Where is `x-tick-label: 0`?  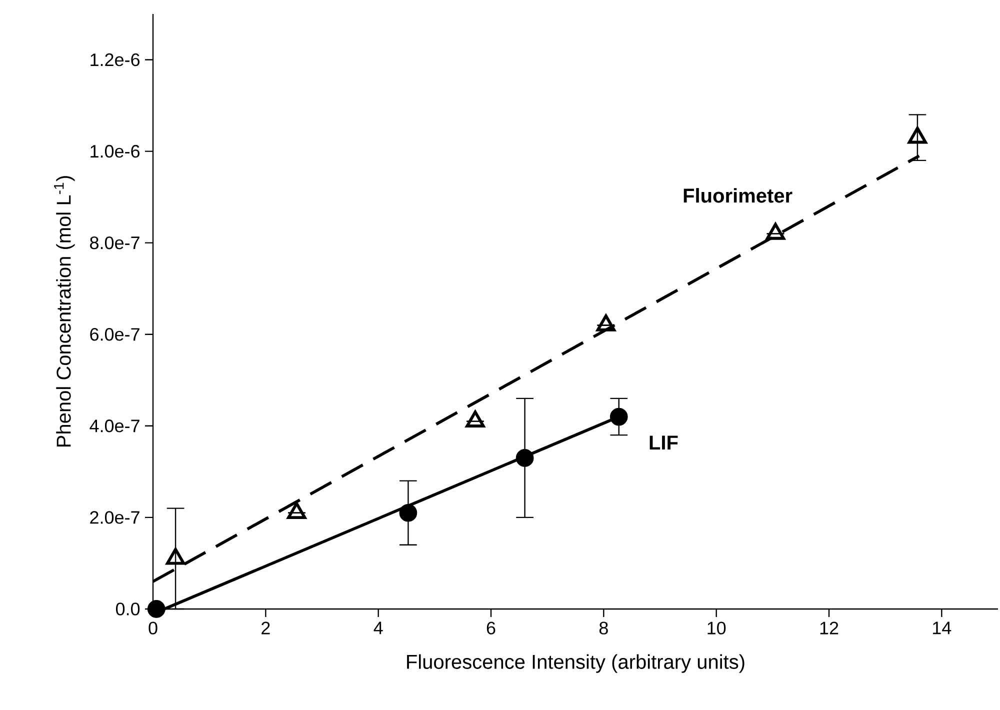 x-tick-label: 0 is located at coordinates (153, 628).